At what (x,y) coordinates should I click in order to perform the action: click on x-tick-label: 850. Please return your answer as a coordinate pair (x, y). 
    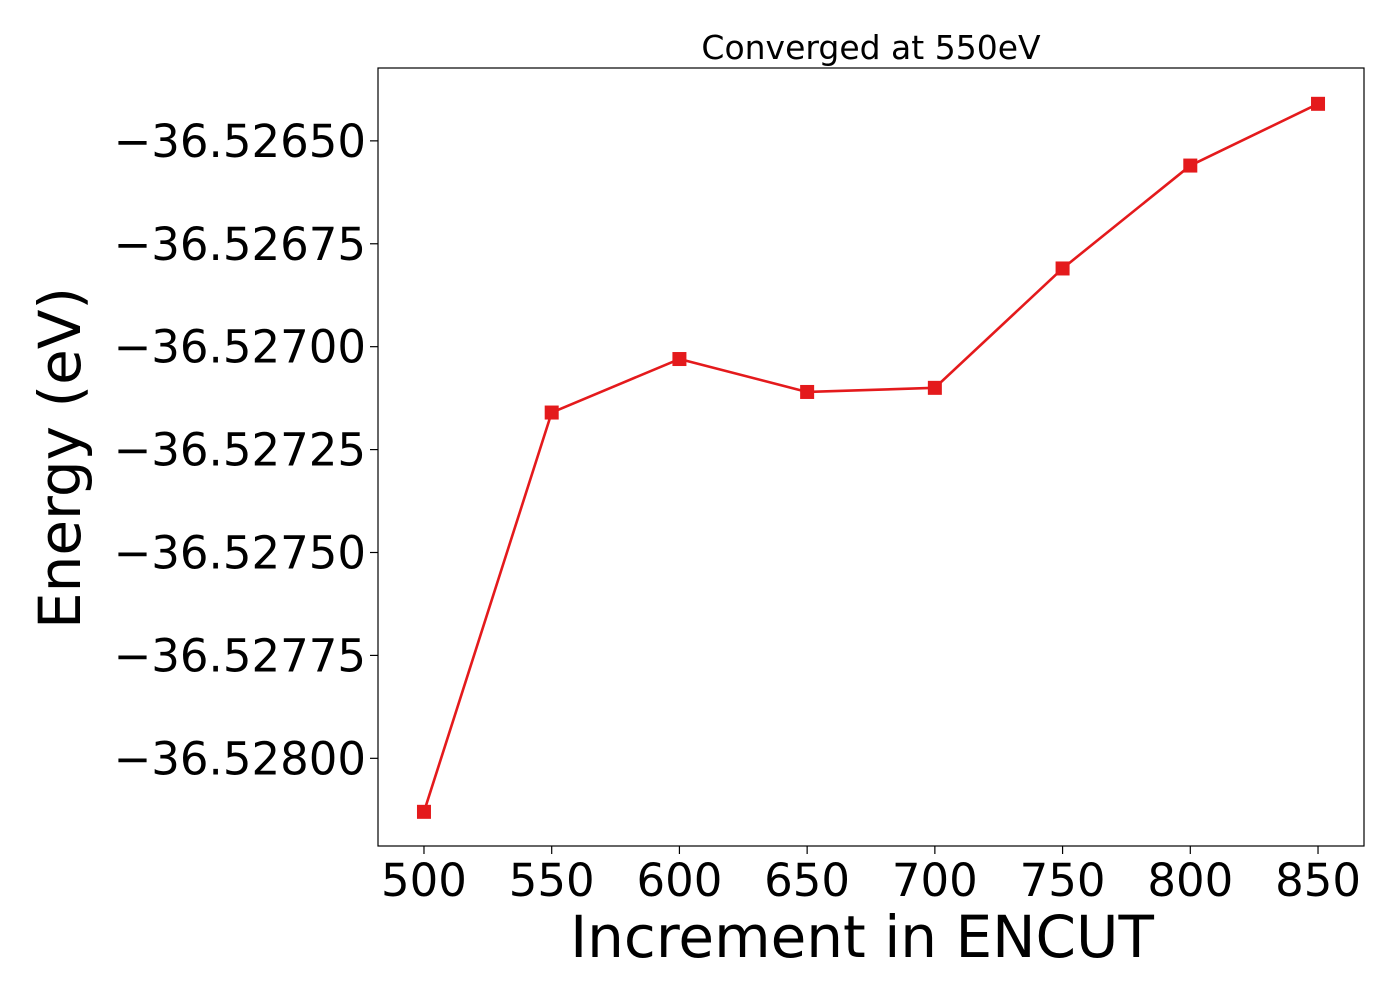
    Looking at the image, I should click on (1318, 880).